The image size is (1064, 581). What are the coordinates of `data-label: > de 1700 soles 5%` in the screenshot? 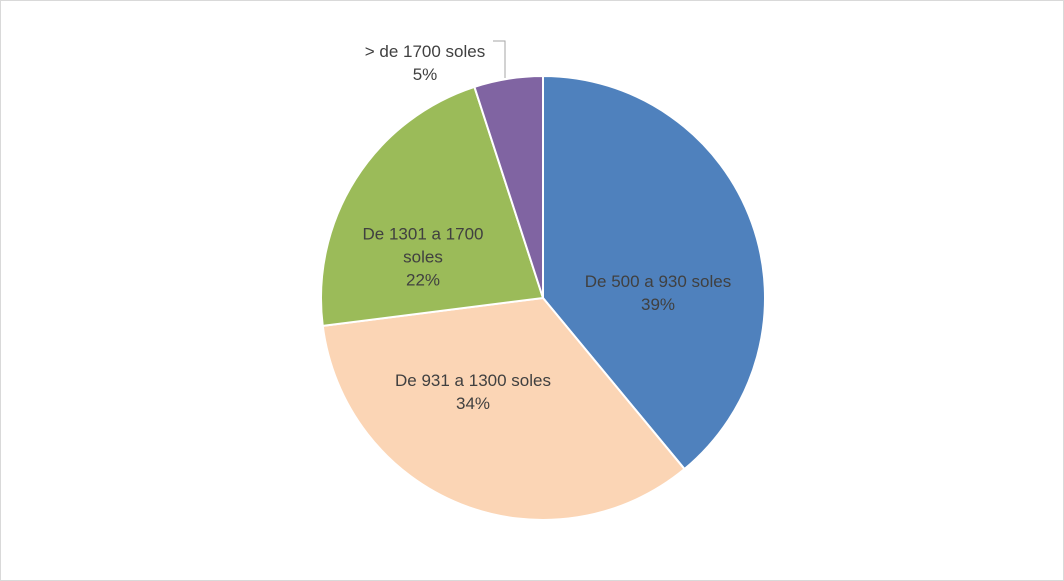 It's located at (425, 63).